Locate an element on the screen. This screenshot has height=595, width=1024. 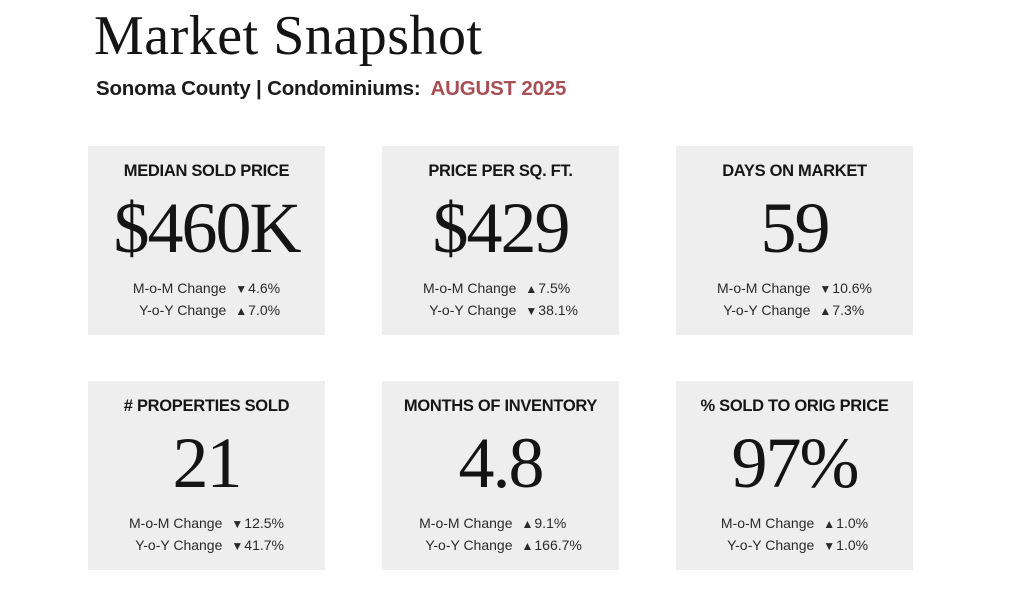
yoy-change-value: ▼38.1% is located at coordinates (551, 309).